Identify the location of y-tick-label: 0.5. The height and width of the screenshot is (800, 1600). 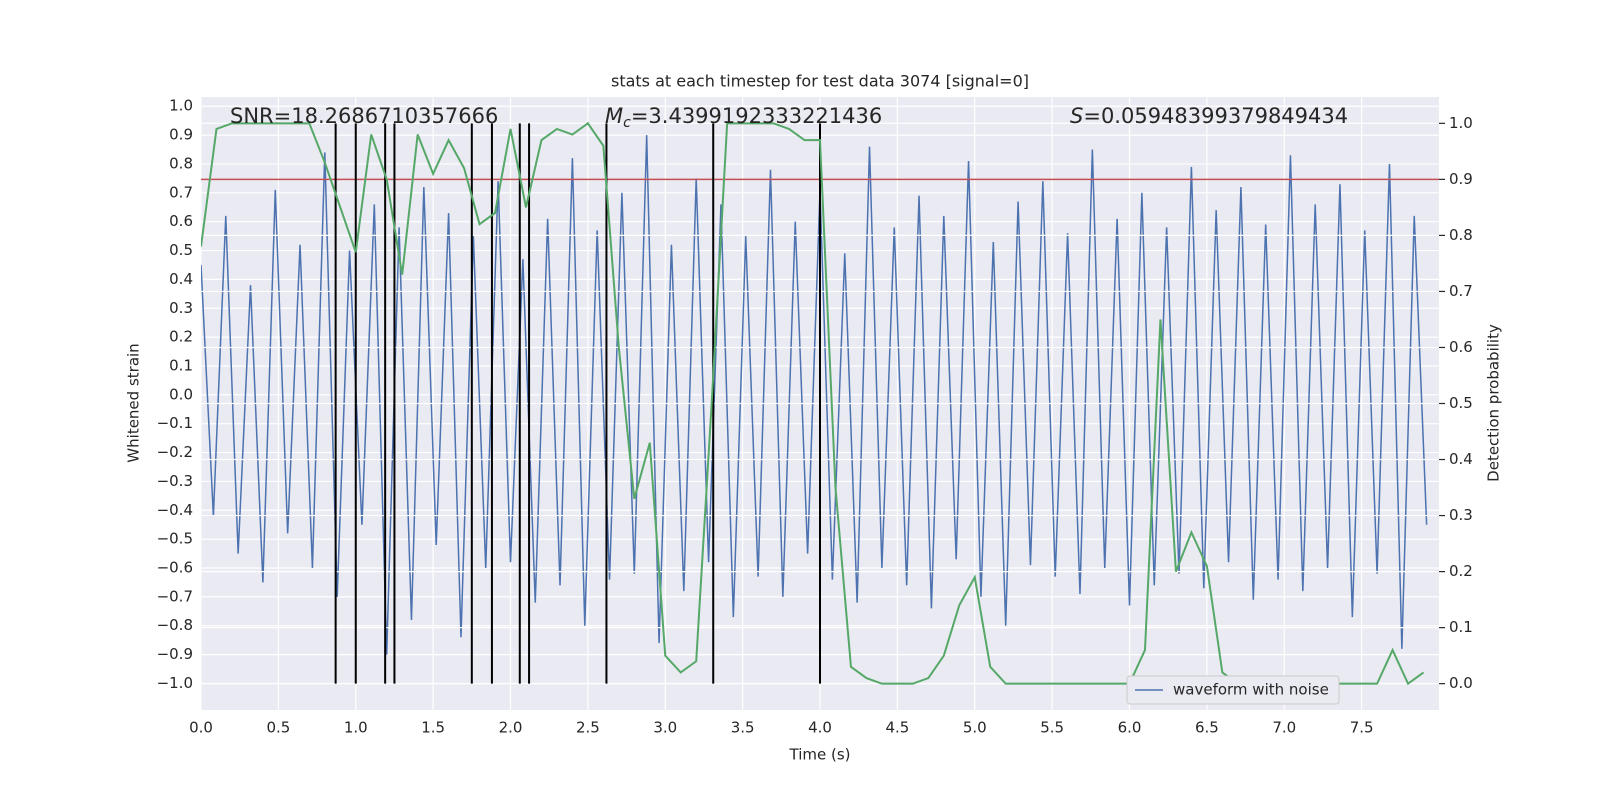
(181, 250).